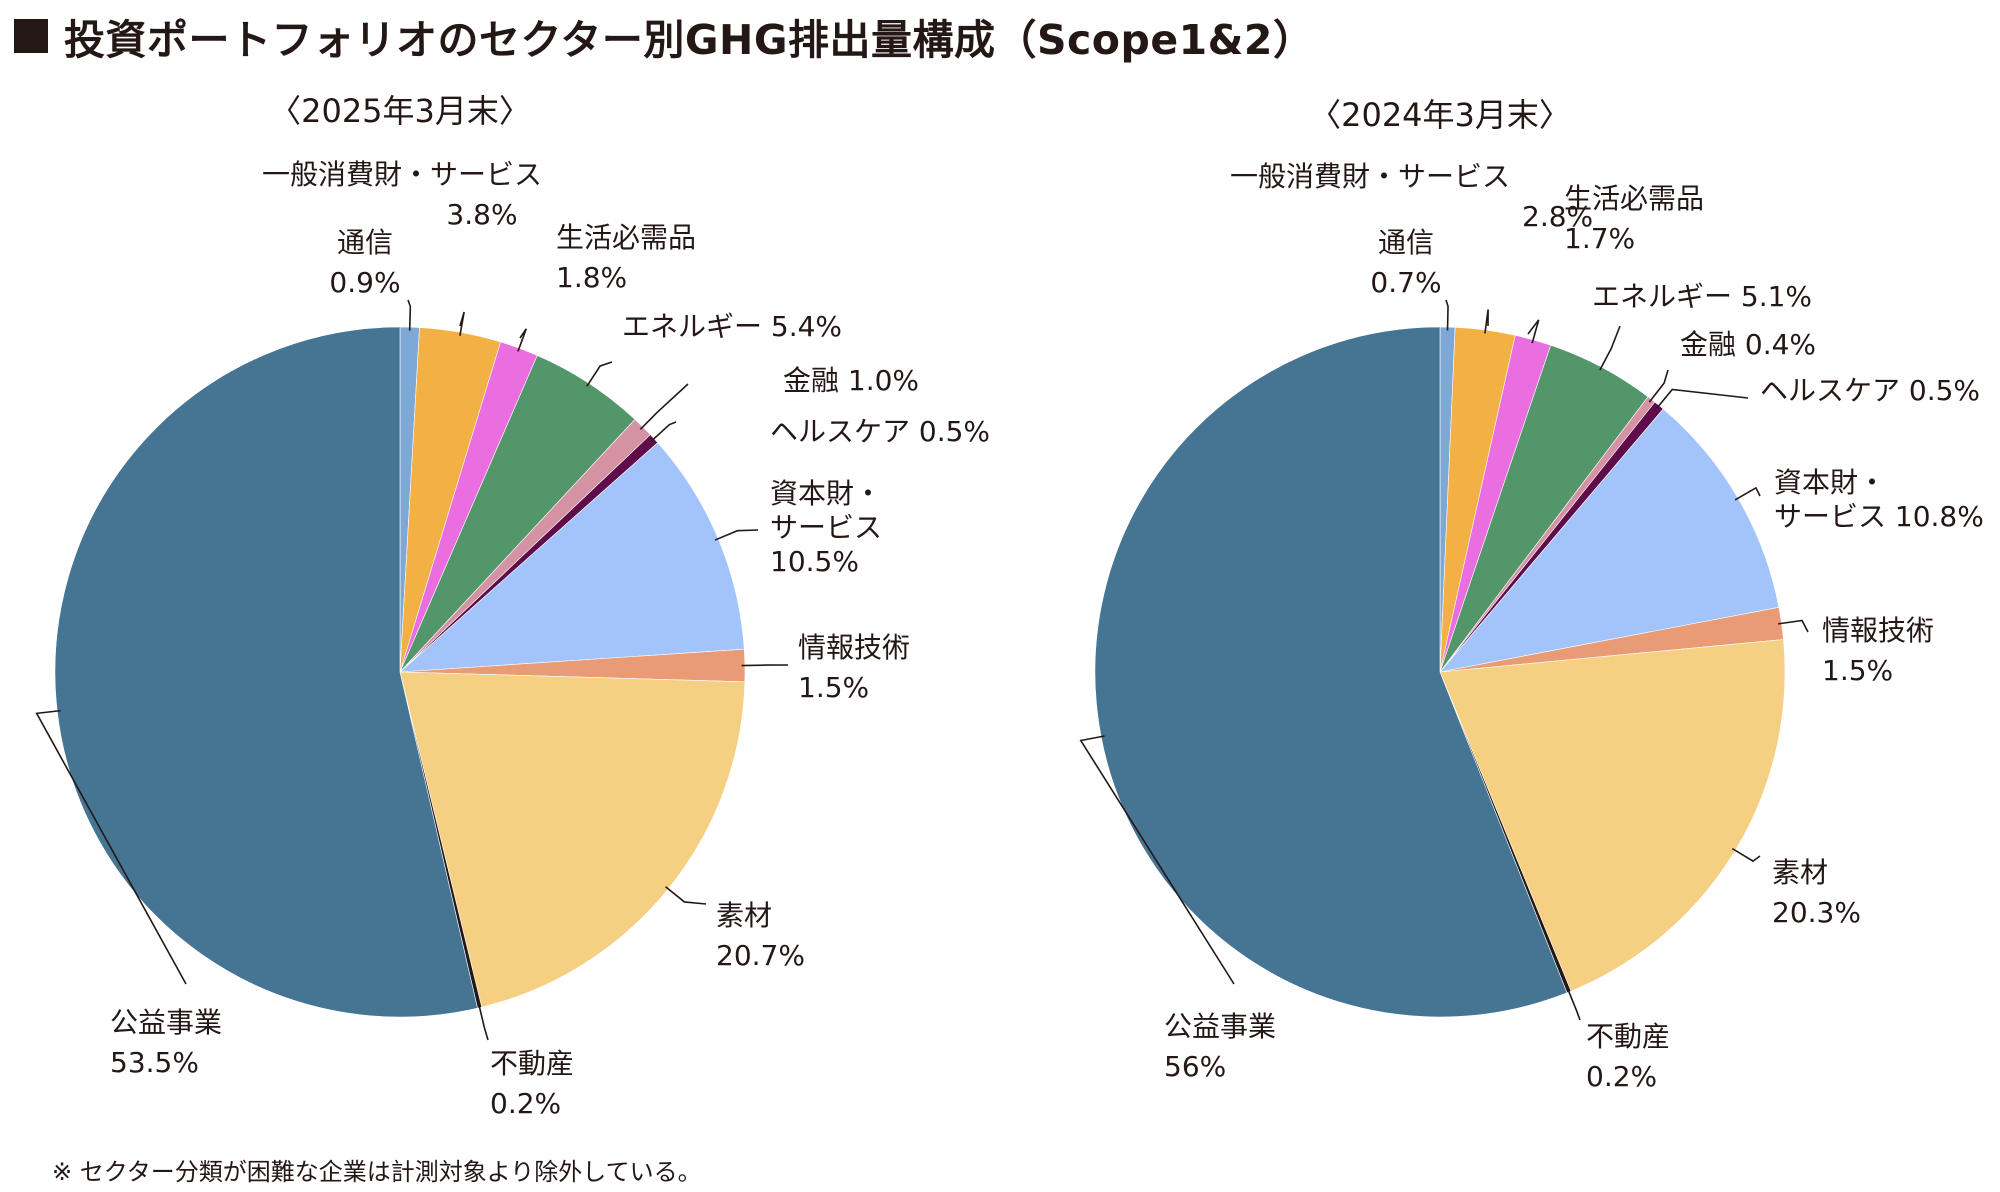  What do you see at coordinates (1879, 516) in the screenshot?
I see `slice-label: サービス 10.8%` at bounding box center [1879, 516].